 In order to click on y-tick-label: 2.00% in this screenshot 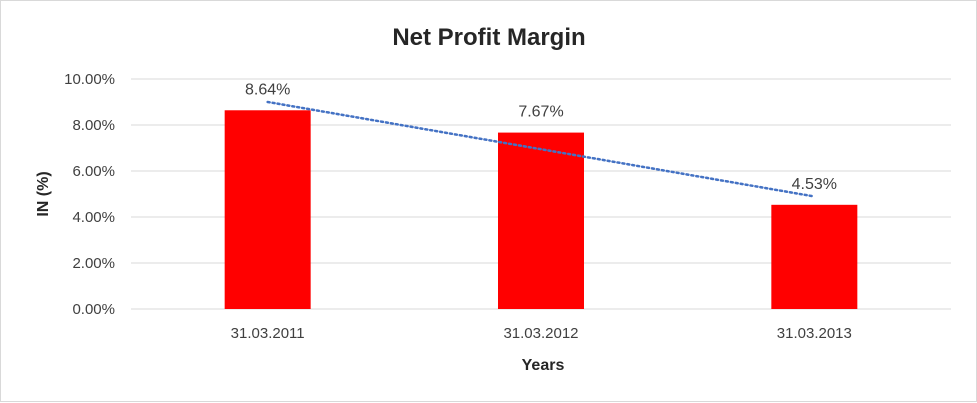, I will do `click(93, 263)`.